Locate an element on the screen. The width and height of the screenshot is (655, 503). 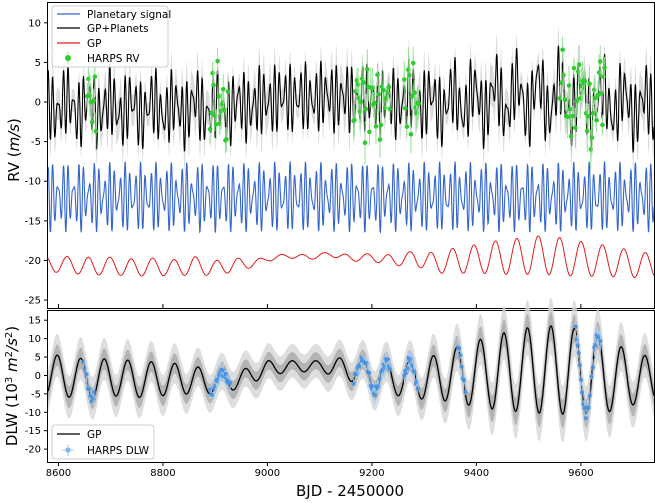
top-legend: Planetary signal GP+Planets GP HARPS RV is located at coordinates (111, 36).